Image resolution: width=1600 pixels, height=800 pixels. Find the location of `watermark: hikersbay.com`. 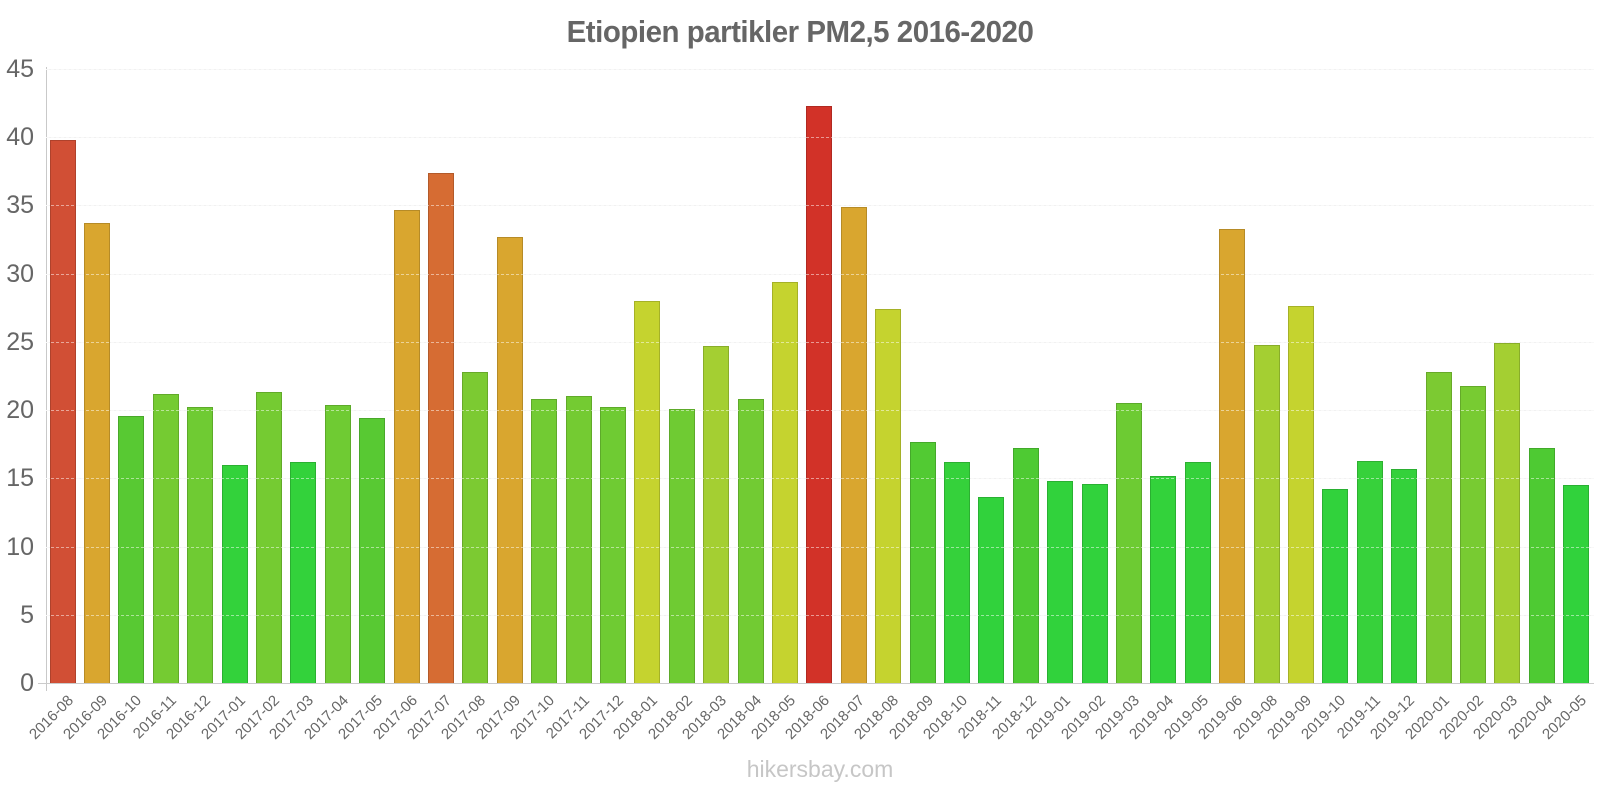

watermark: hikersbay.com is located at coordinates (820, 769).